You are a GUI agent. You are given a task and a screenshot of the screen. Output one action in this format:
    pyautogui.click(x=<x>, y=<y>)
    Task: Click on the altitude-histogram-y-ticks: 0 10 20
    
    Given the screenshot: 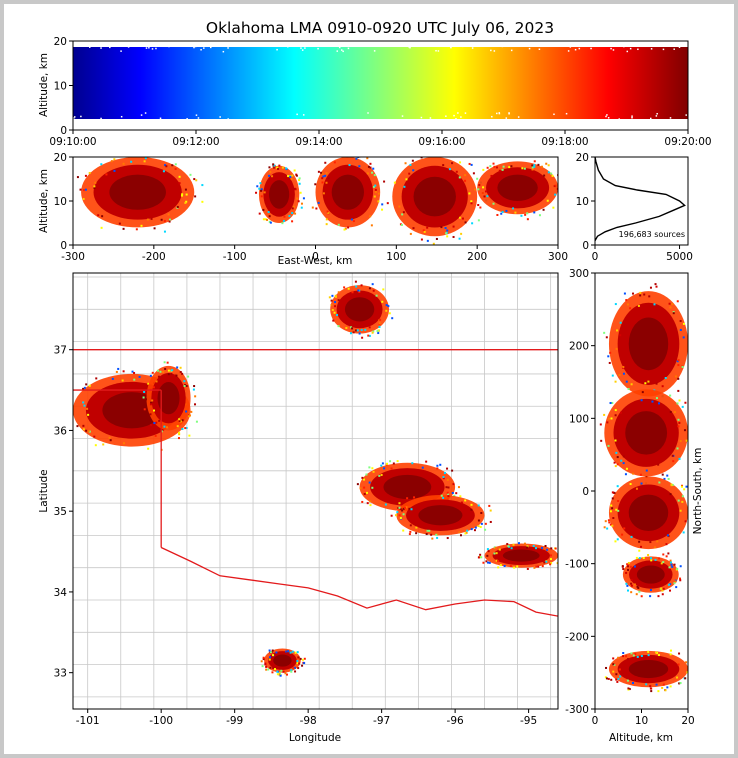 What is the action you would take?
    pyautogui.click(x=585, y=202)
    